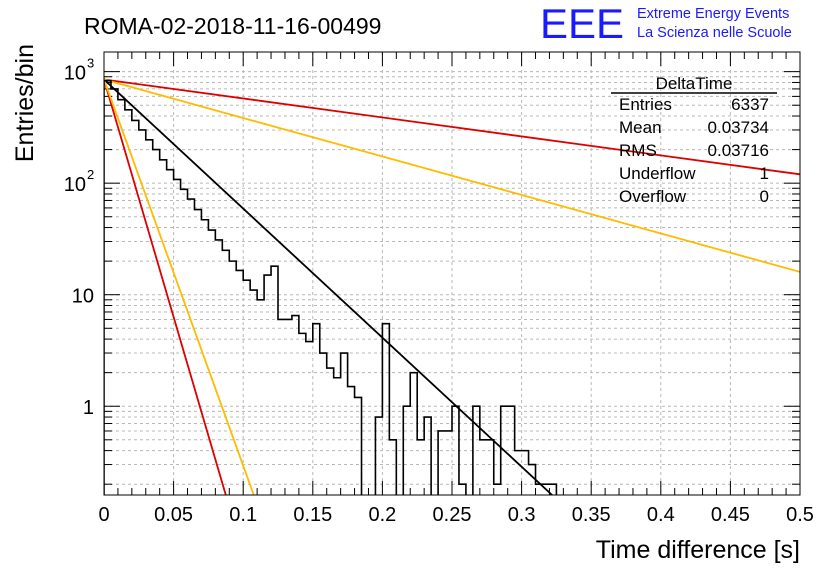 The image size is (836, 572). Describe the element at coordinates (88, 408) in the screenshot. I see `y-tick-label: 1` at that location.